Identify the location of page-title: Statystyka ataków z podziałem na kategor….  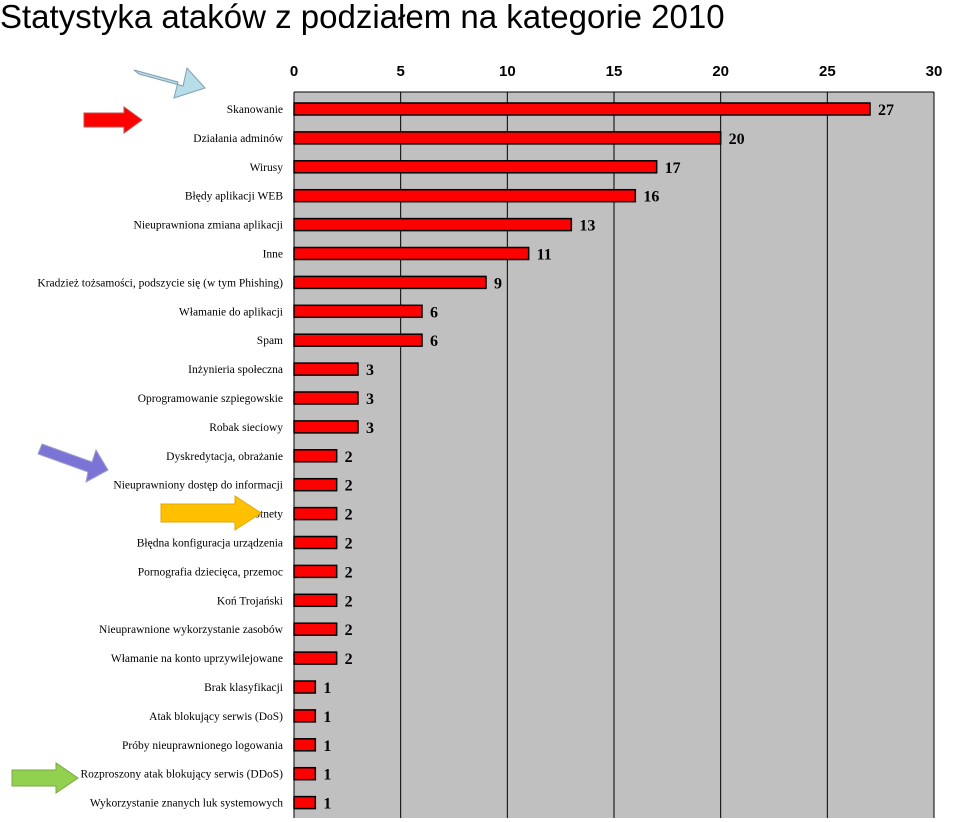
(362, 17).